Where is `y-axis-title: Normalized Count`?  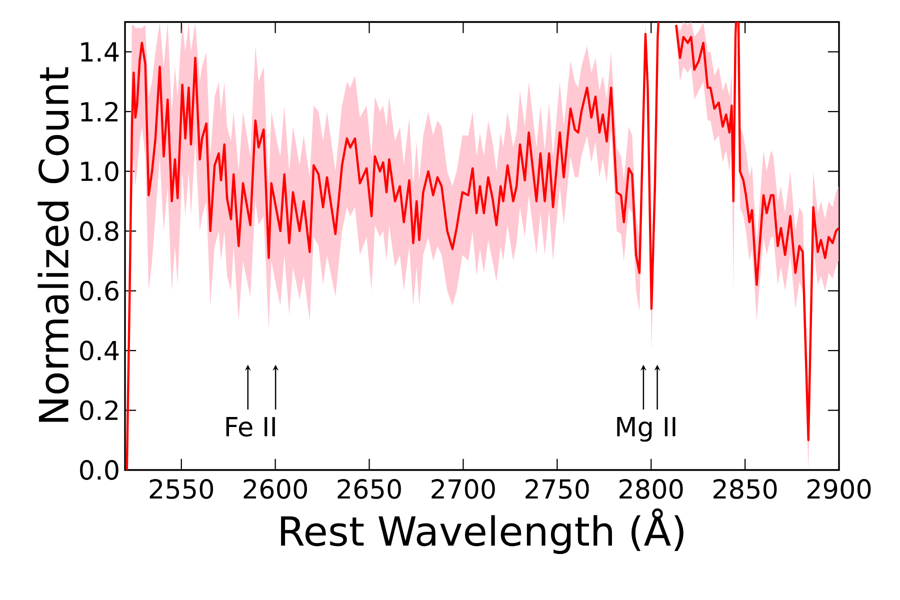
y-axis-title: Normalized Count is located at coordinates (53, 244).